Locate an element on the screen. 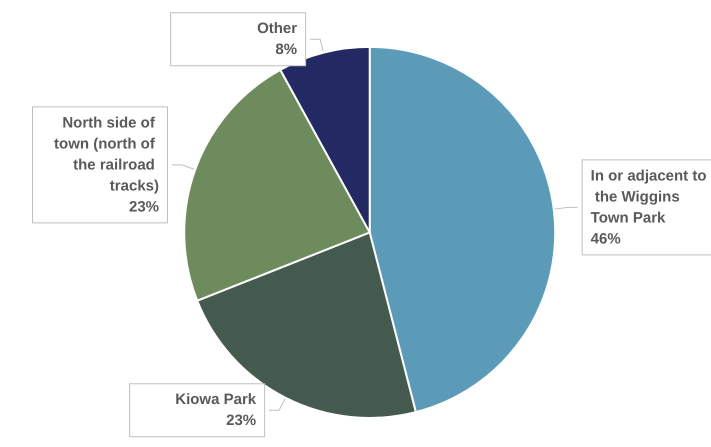 The width and height of the screenshot is (711, 447). slice-label: Kiowa Park is located at coordinates (216, 399).